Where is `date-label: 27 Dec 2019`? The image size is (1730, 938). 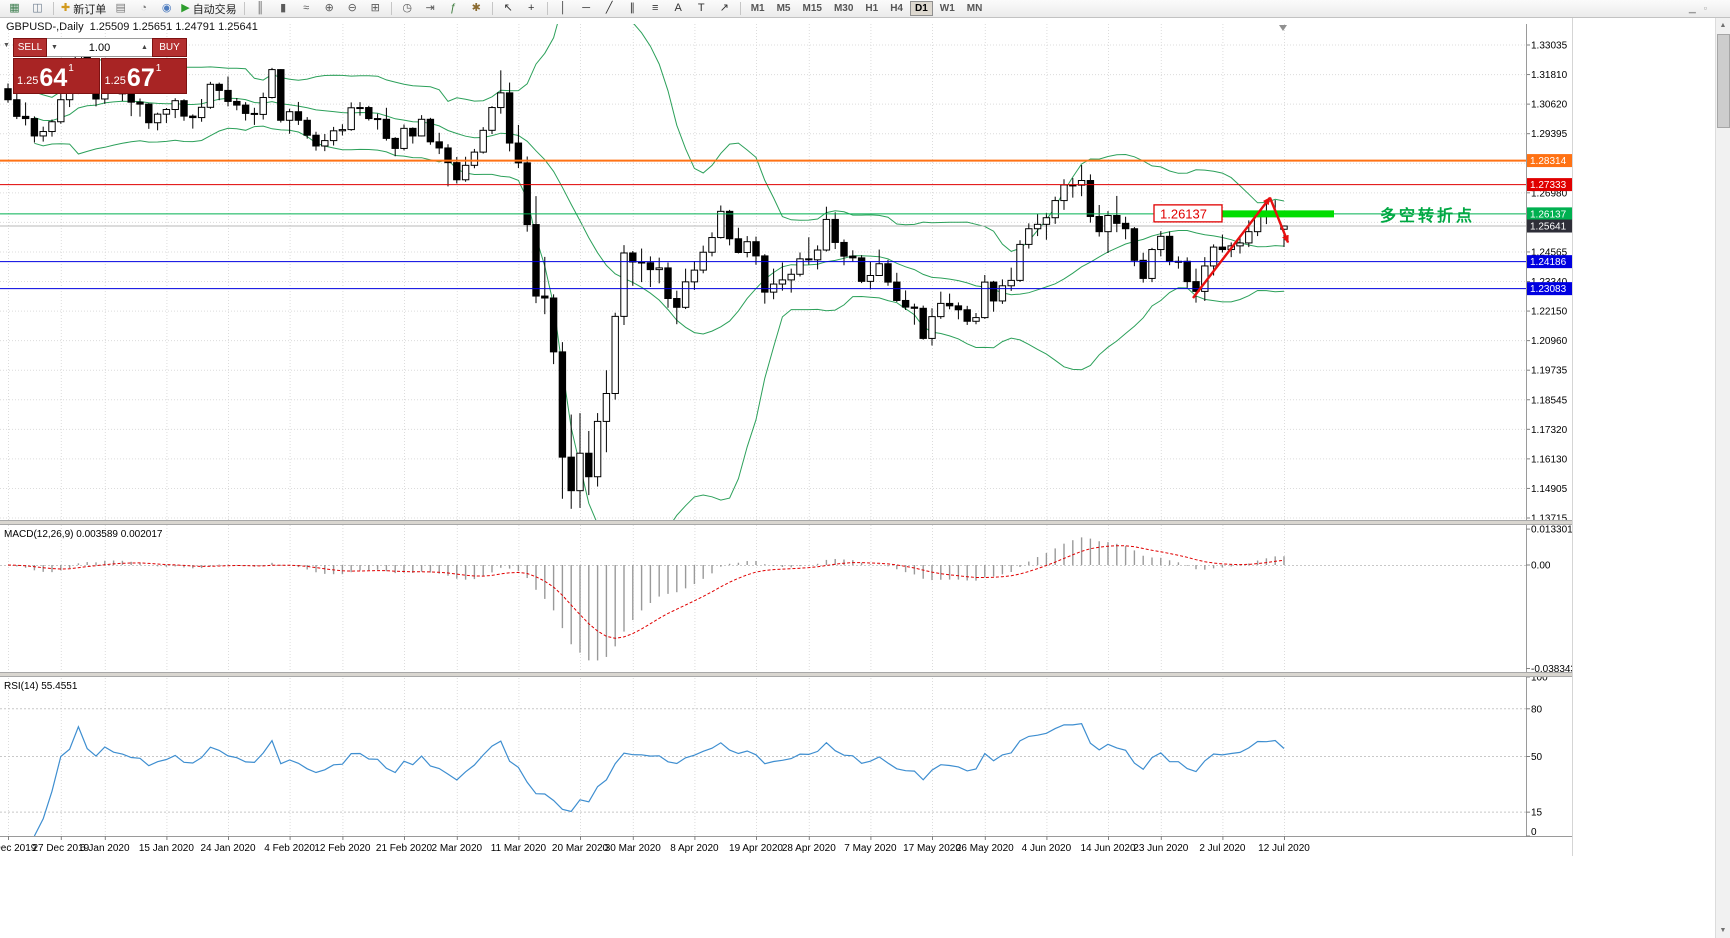 date-label: 27 Dec 2019 is located at coordinates (60, 848).